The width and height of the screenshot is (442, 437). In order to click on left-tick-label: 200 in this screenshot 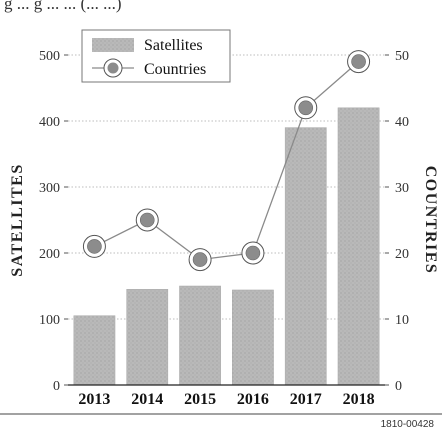, I will do `click(49, 254)`.